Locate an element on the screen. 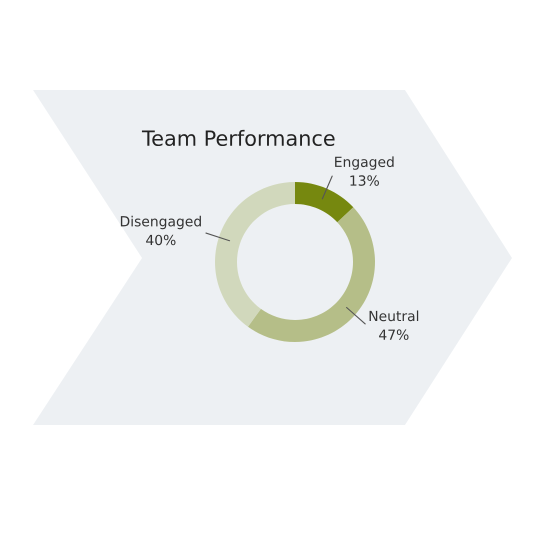 The width and height of the screenshot is (540, 540). data-label: 13% is located at coordinates (364, 180).